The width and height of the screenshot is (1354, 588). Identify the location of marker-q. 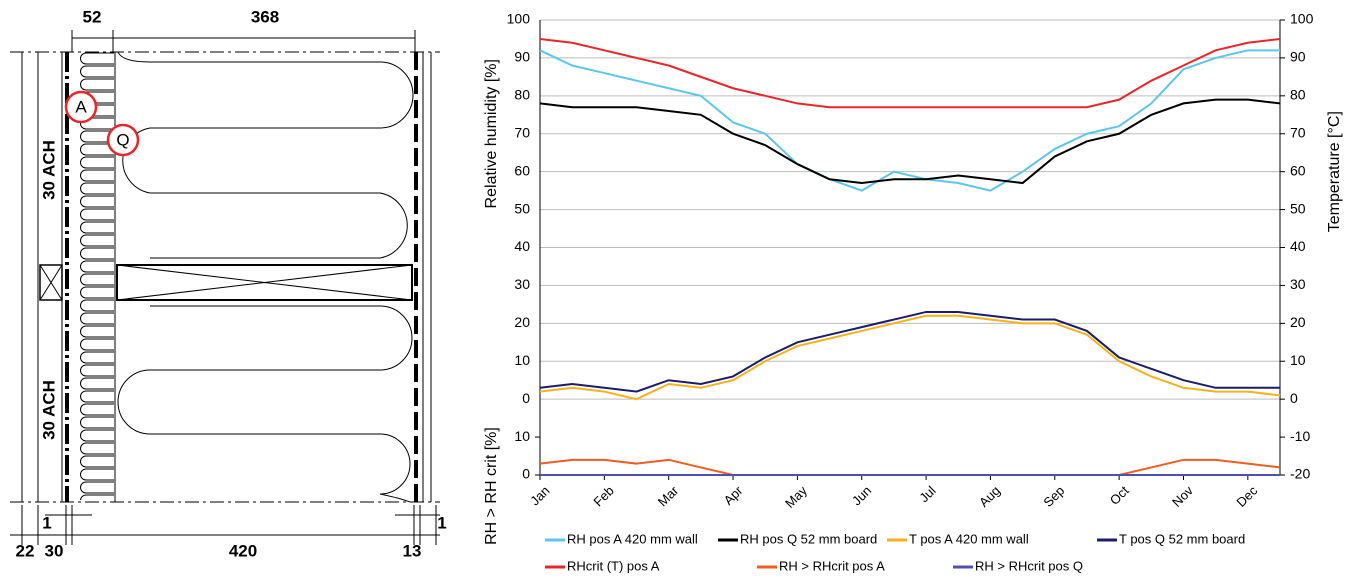
(123, 140).